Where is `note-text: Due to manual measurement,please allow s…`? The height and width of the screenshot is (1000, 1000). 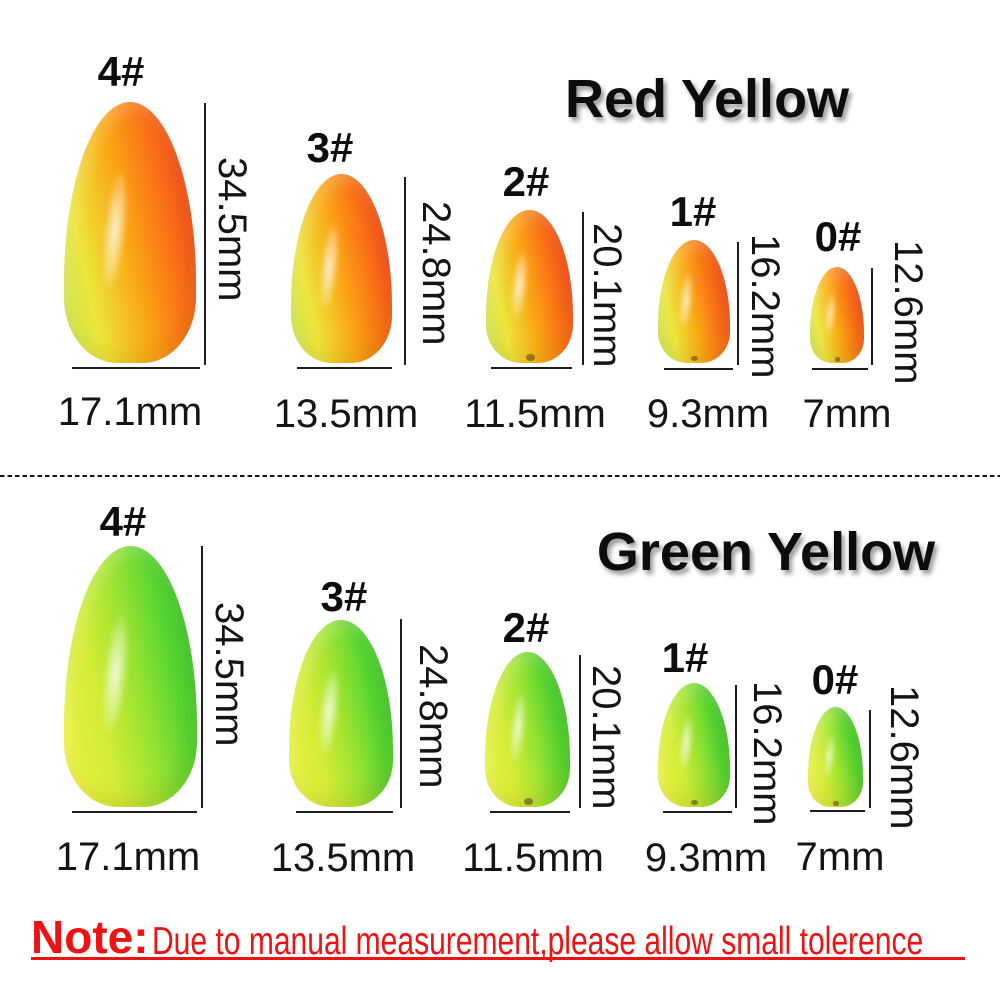
note-text: Due to manual measurement,please allow s… is located at coordinates (538, 941).